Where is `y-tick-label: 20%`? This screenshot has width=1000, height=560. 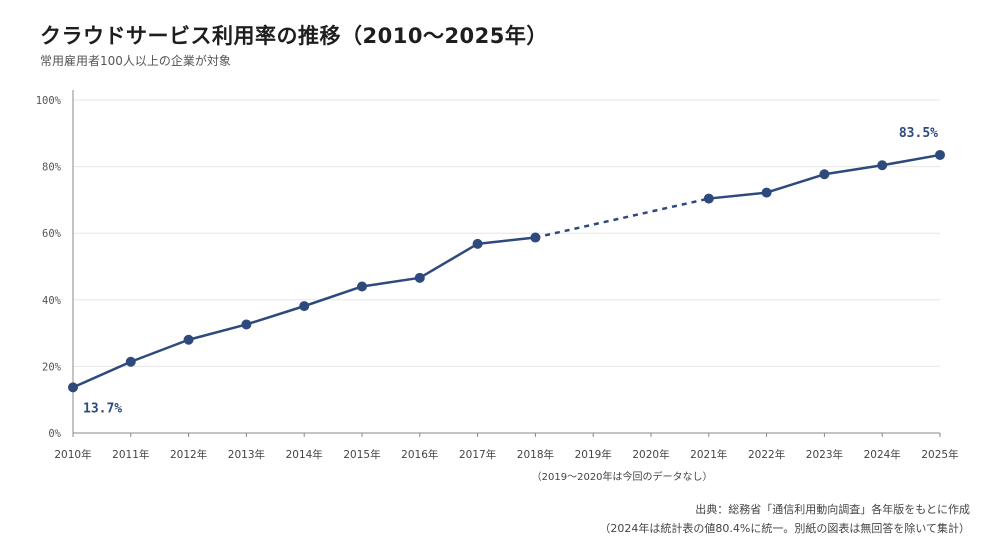
y-tick-label: 20% is located at coordinates (52, 367).